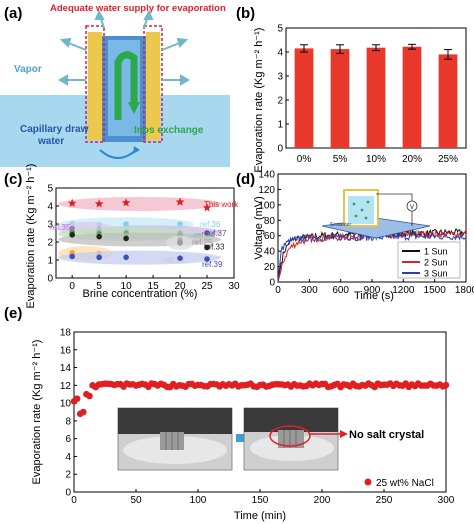 The width and height of the screenshot is (474, 524). Describe the element at coordinates (446, 500) in the screenshot. I see `e-xtick-label: 300` at that location.